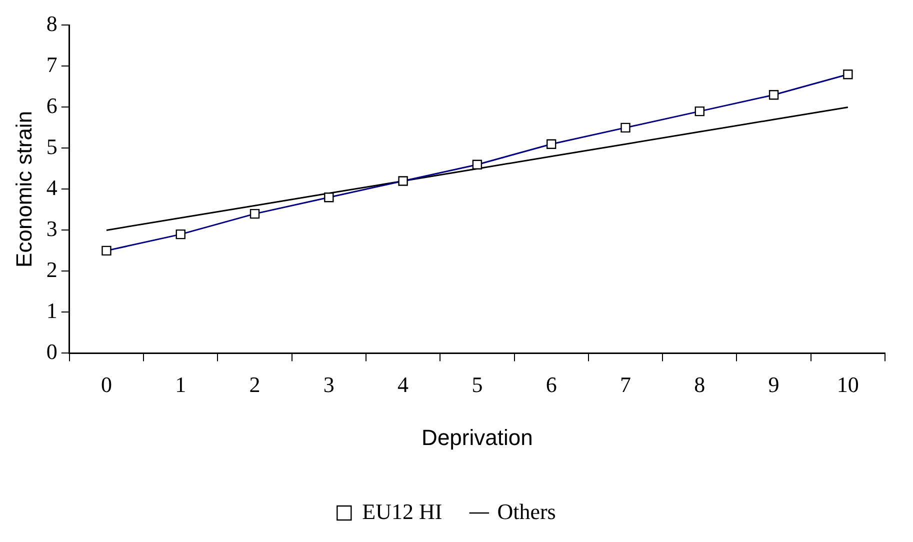  Describe the element at coordinates (52, 187) in the screenshot. I see `y-tick-label: 4` at that location.